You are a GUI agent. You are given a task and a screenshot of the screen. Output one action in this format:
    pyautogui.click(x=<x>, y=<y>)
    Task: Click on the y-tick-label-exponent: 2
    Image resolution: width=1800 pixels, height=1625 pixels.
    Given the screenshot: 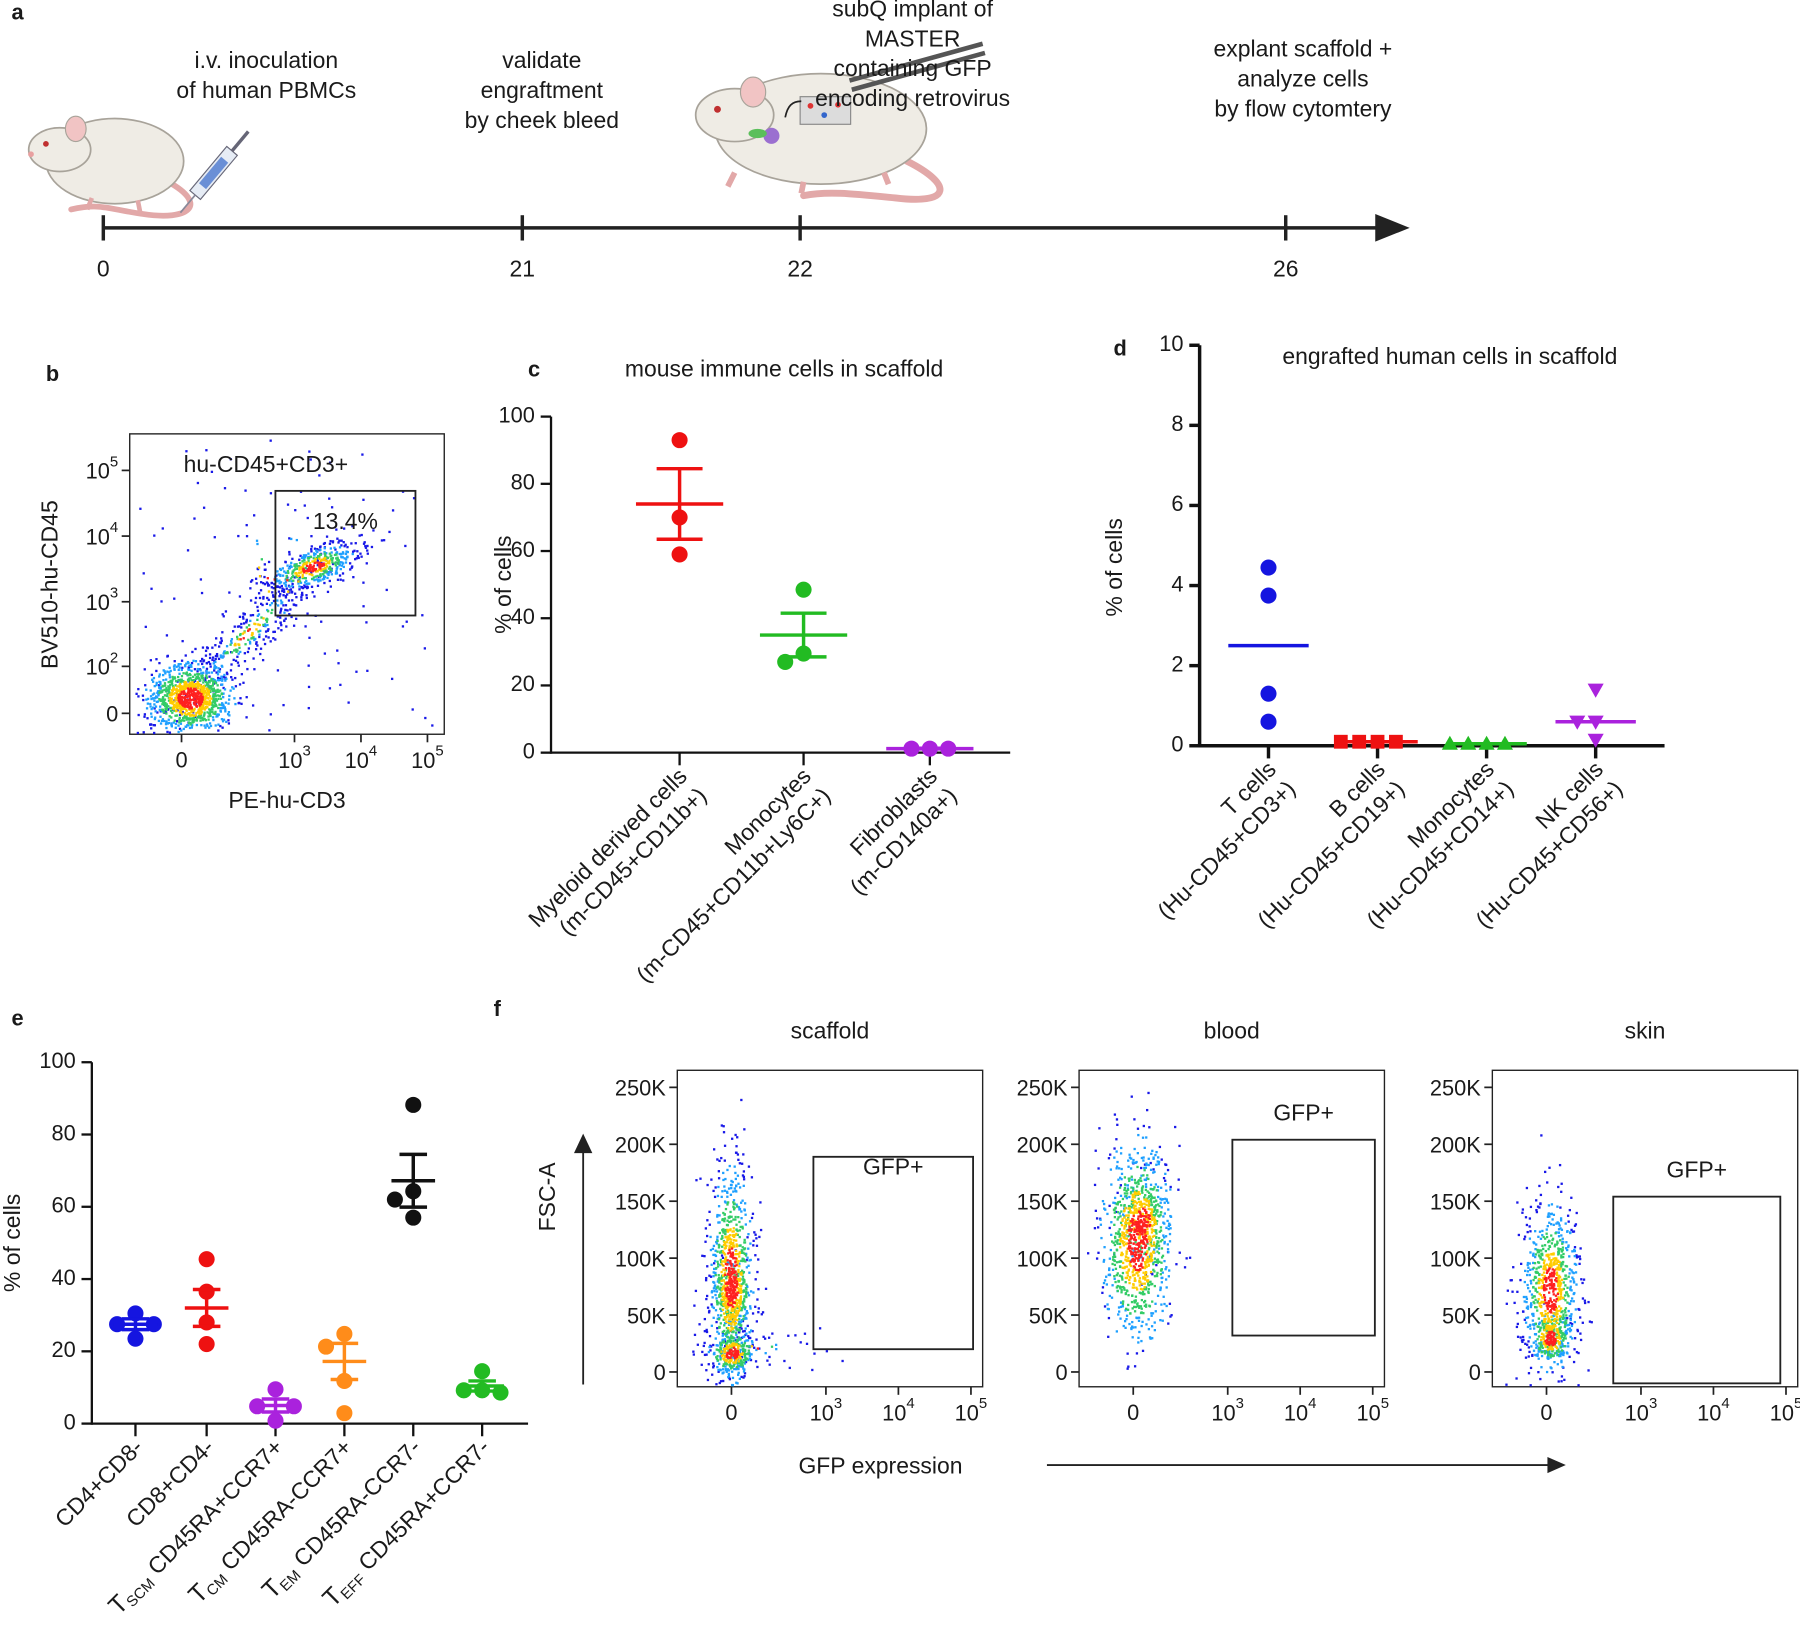 What is the action you would take?
    pyautogui.click(x=114, y=657)
    